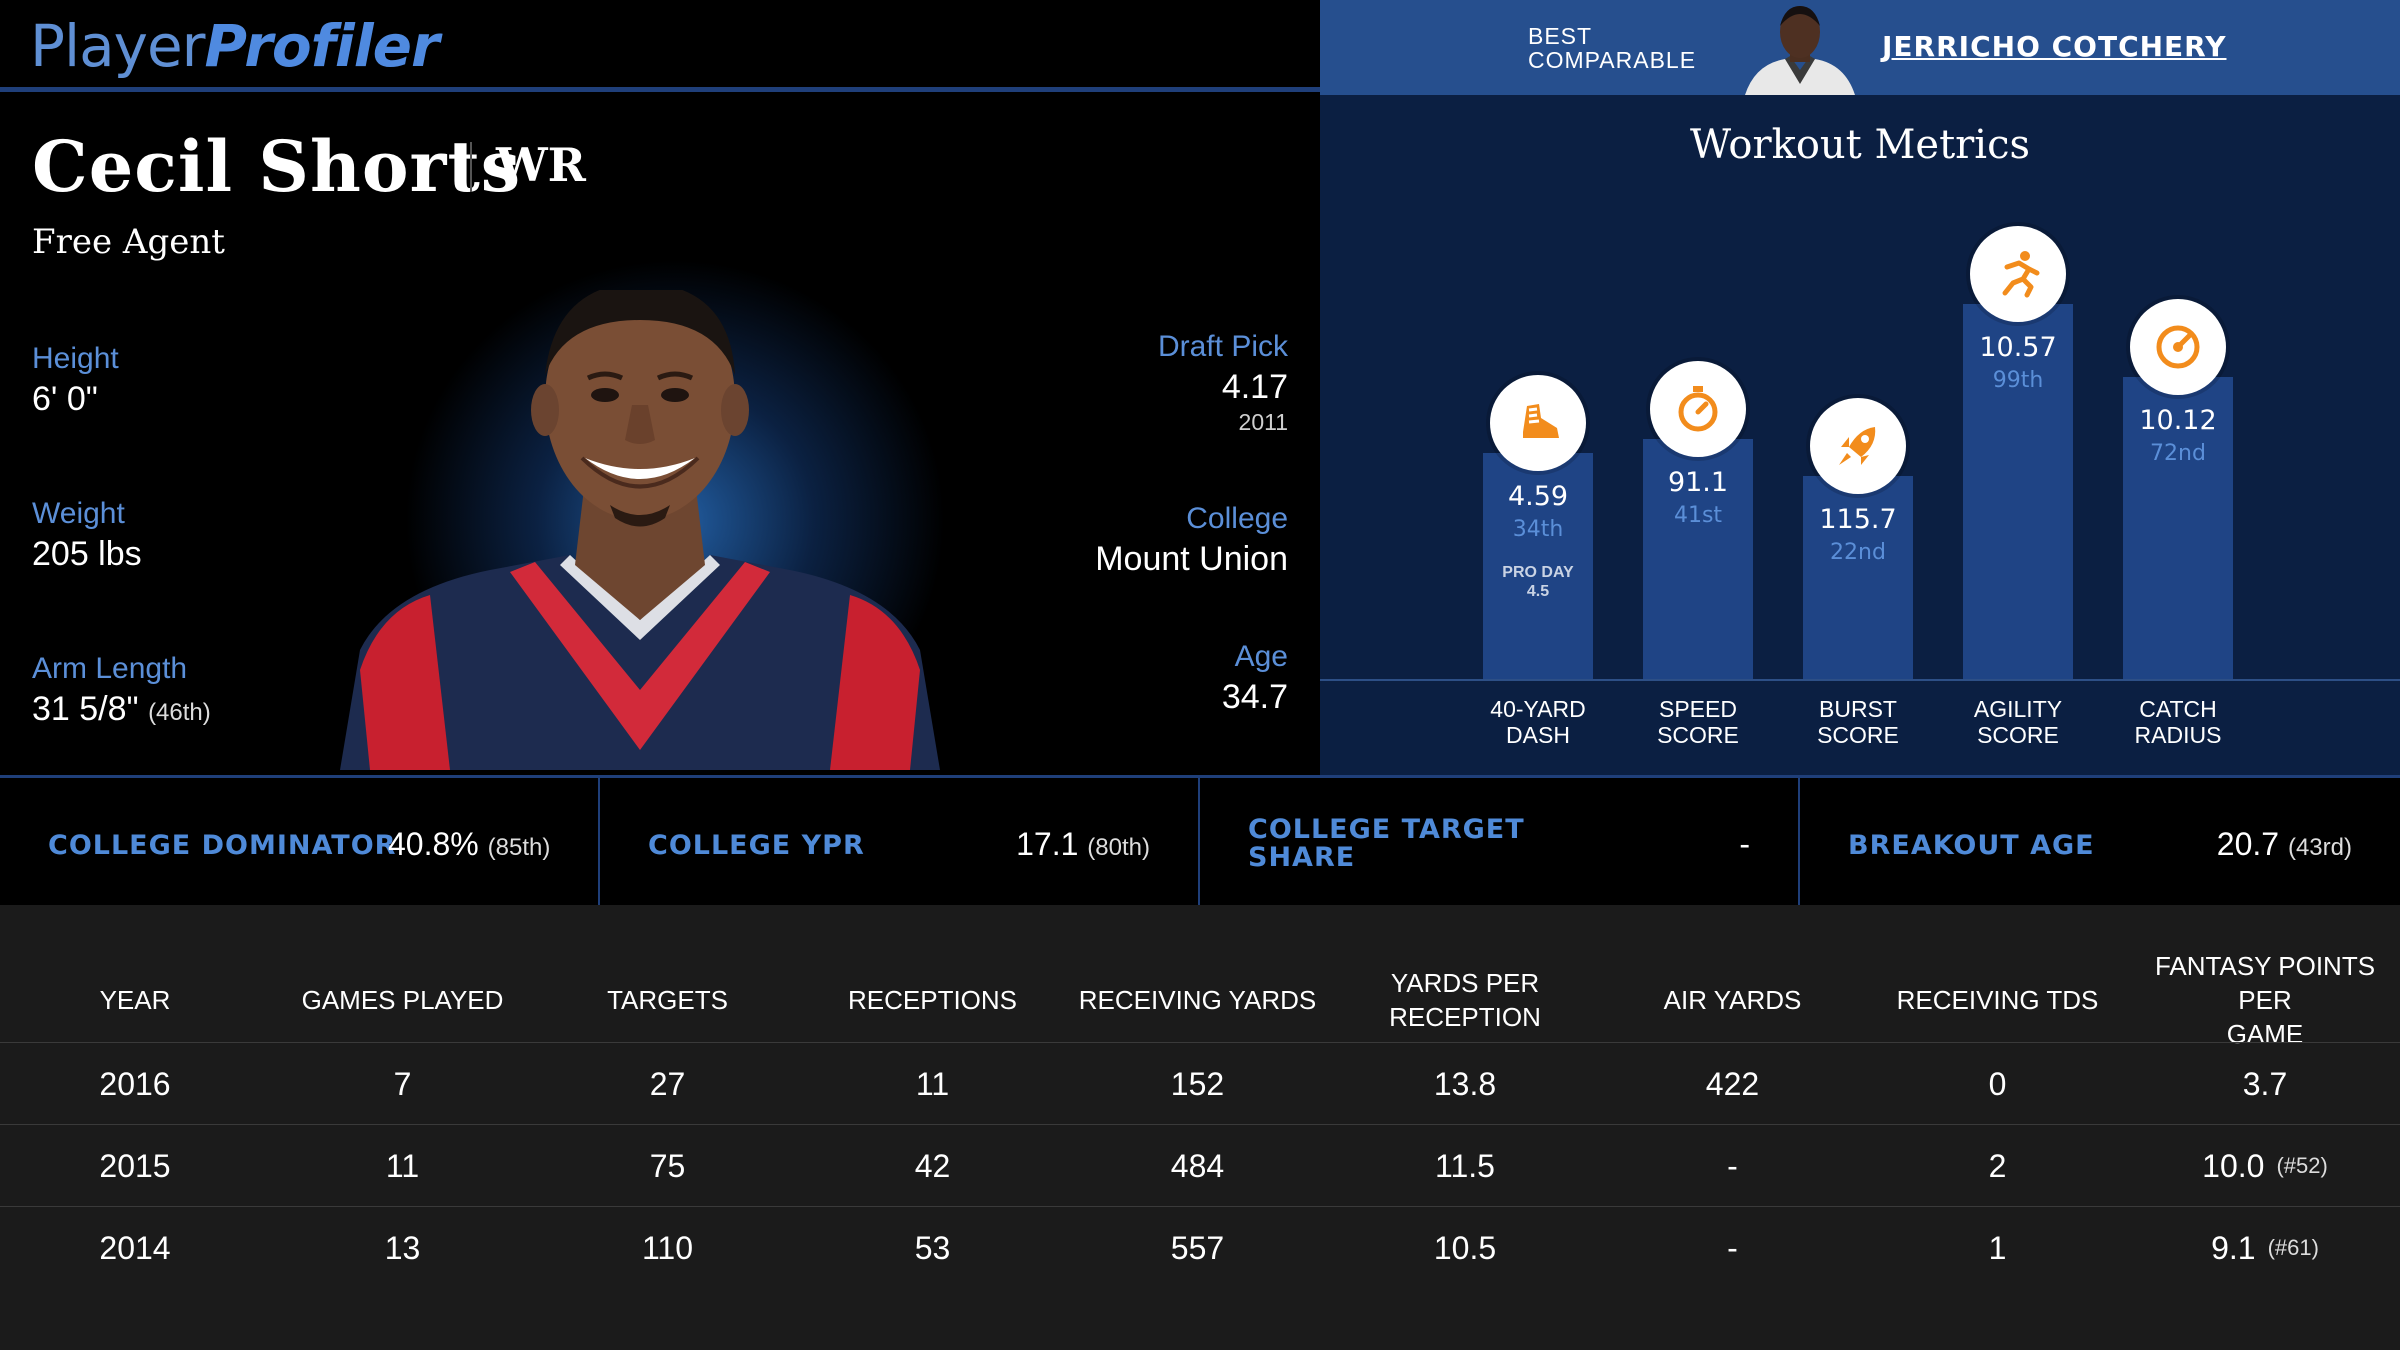 Image resolution: width=2400 pixels, height=1350 pixels. I want to click on player-name: Cecil Shorts, so click(277, 166).